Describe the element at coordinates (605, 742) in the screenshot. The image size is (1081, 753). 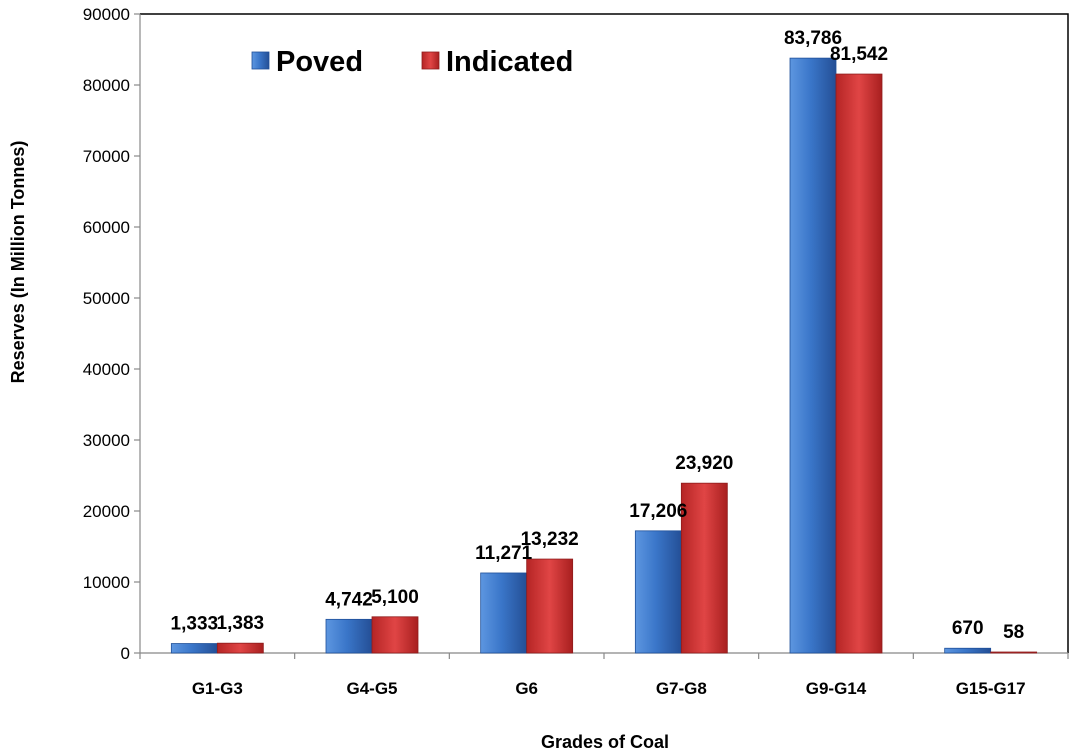
I see `x-axis-title: Grades of Coal` at that location.